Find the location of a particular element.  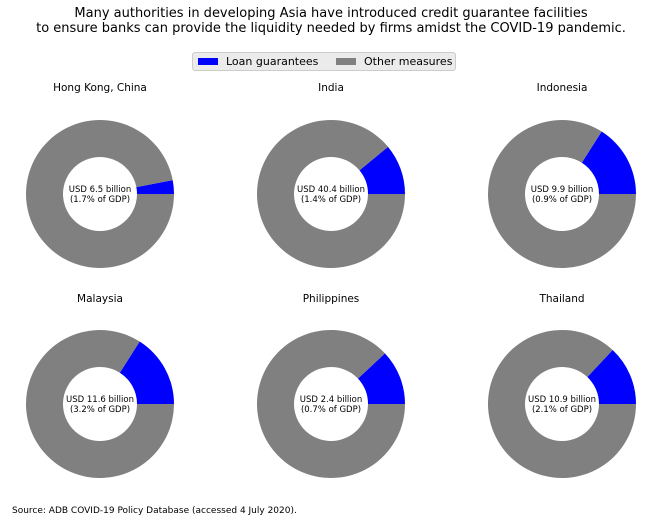

donut-panel-thailand: Thailand USD 10.9 billion(2.1% of GDP) is located at coordinates (562, 385).